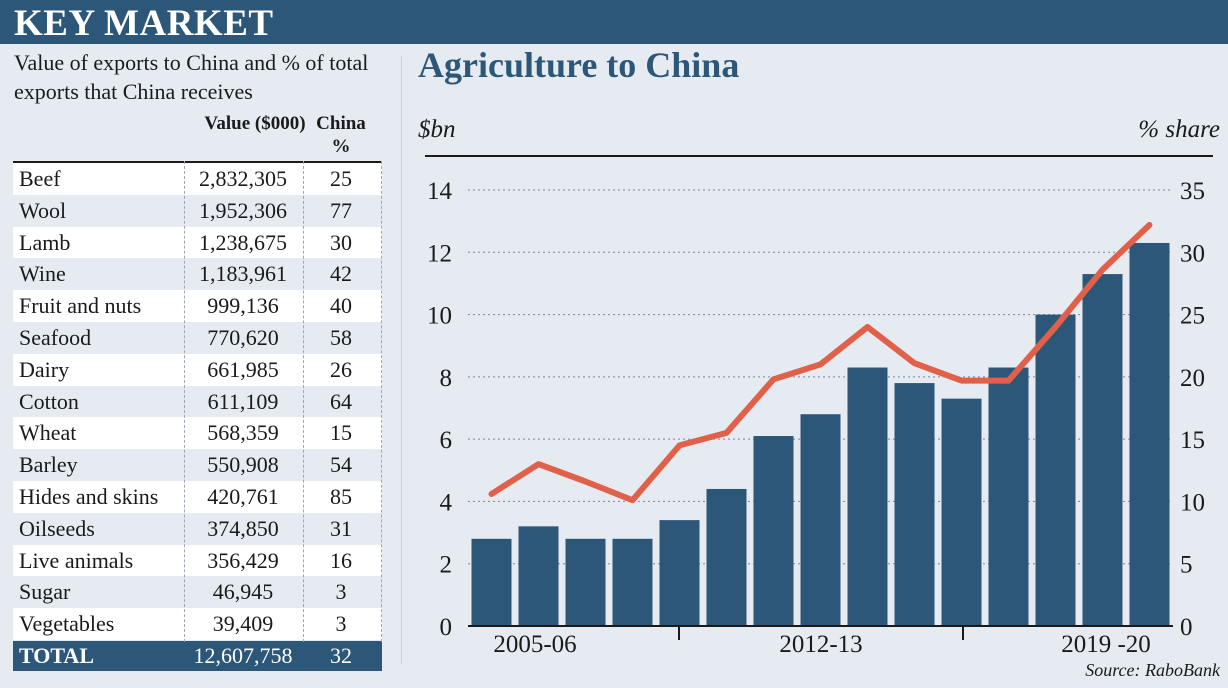 This screenshot has height=688, width=1228. I want to click on y2-tick-label: 20, so click(1192, 378).